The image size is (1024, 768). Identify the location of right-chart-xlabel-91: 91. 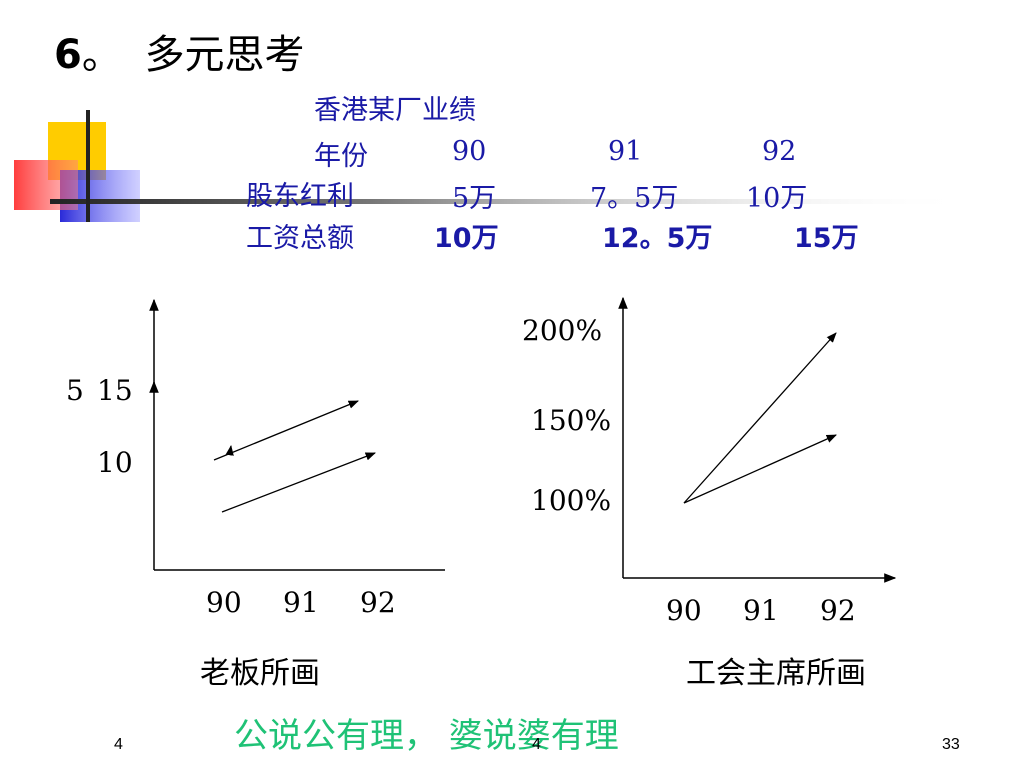
(761, 610).